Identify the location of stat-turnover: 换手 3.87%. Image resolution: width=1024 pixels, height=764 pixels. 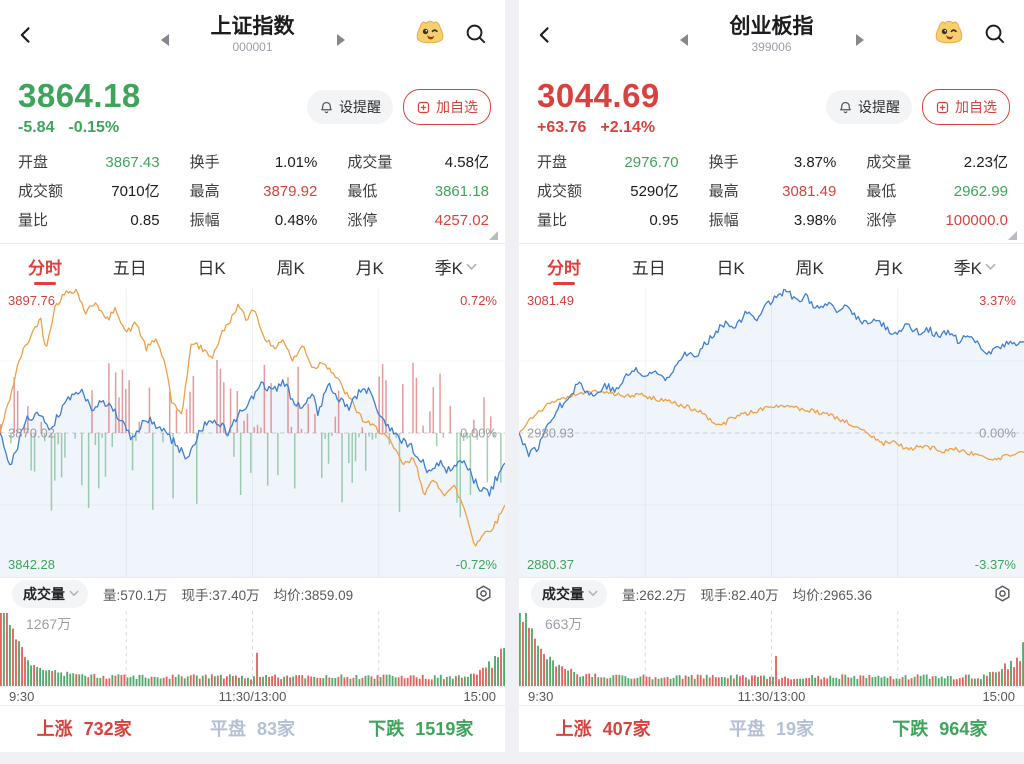
(772, 162).